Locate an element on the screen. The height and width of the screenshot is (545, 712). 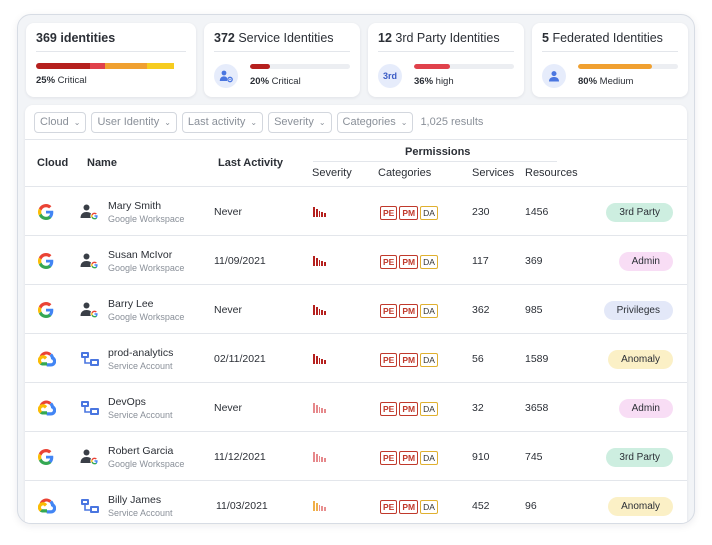
third-party-progress-fill is located at coordinates (432, 66).